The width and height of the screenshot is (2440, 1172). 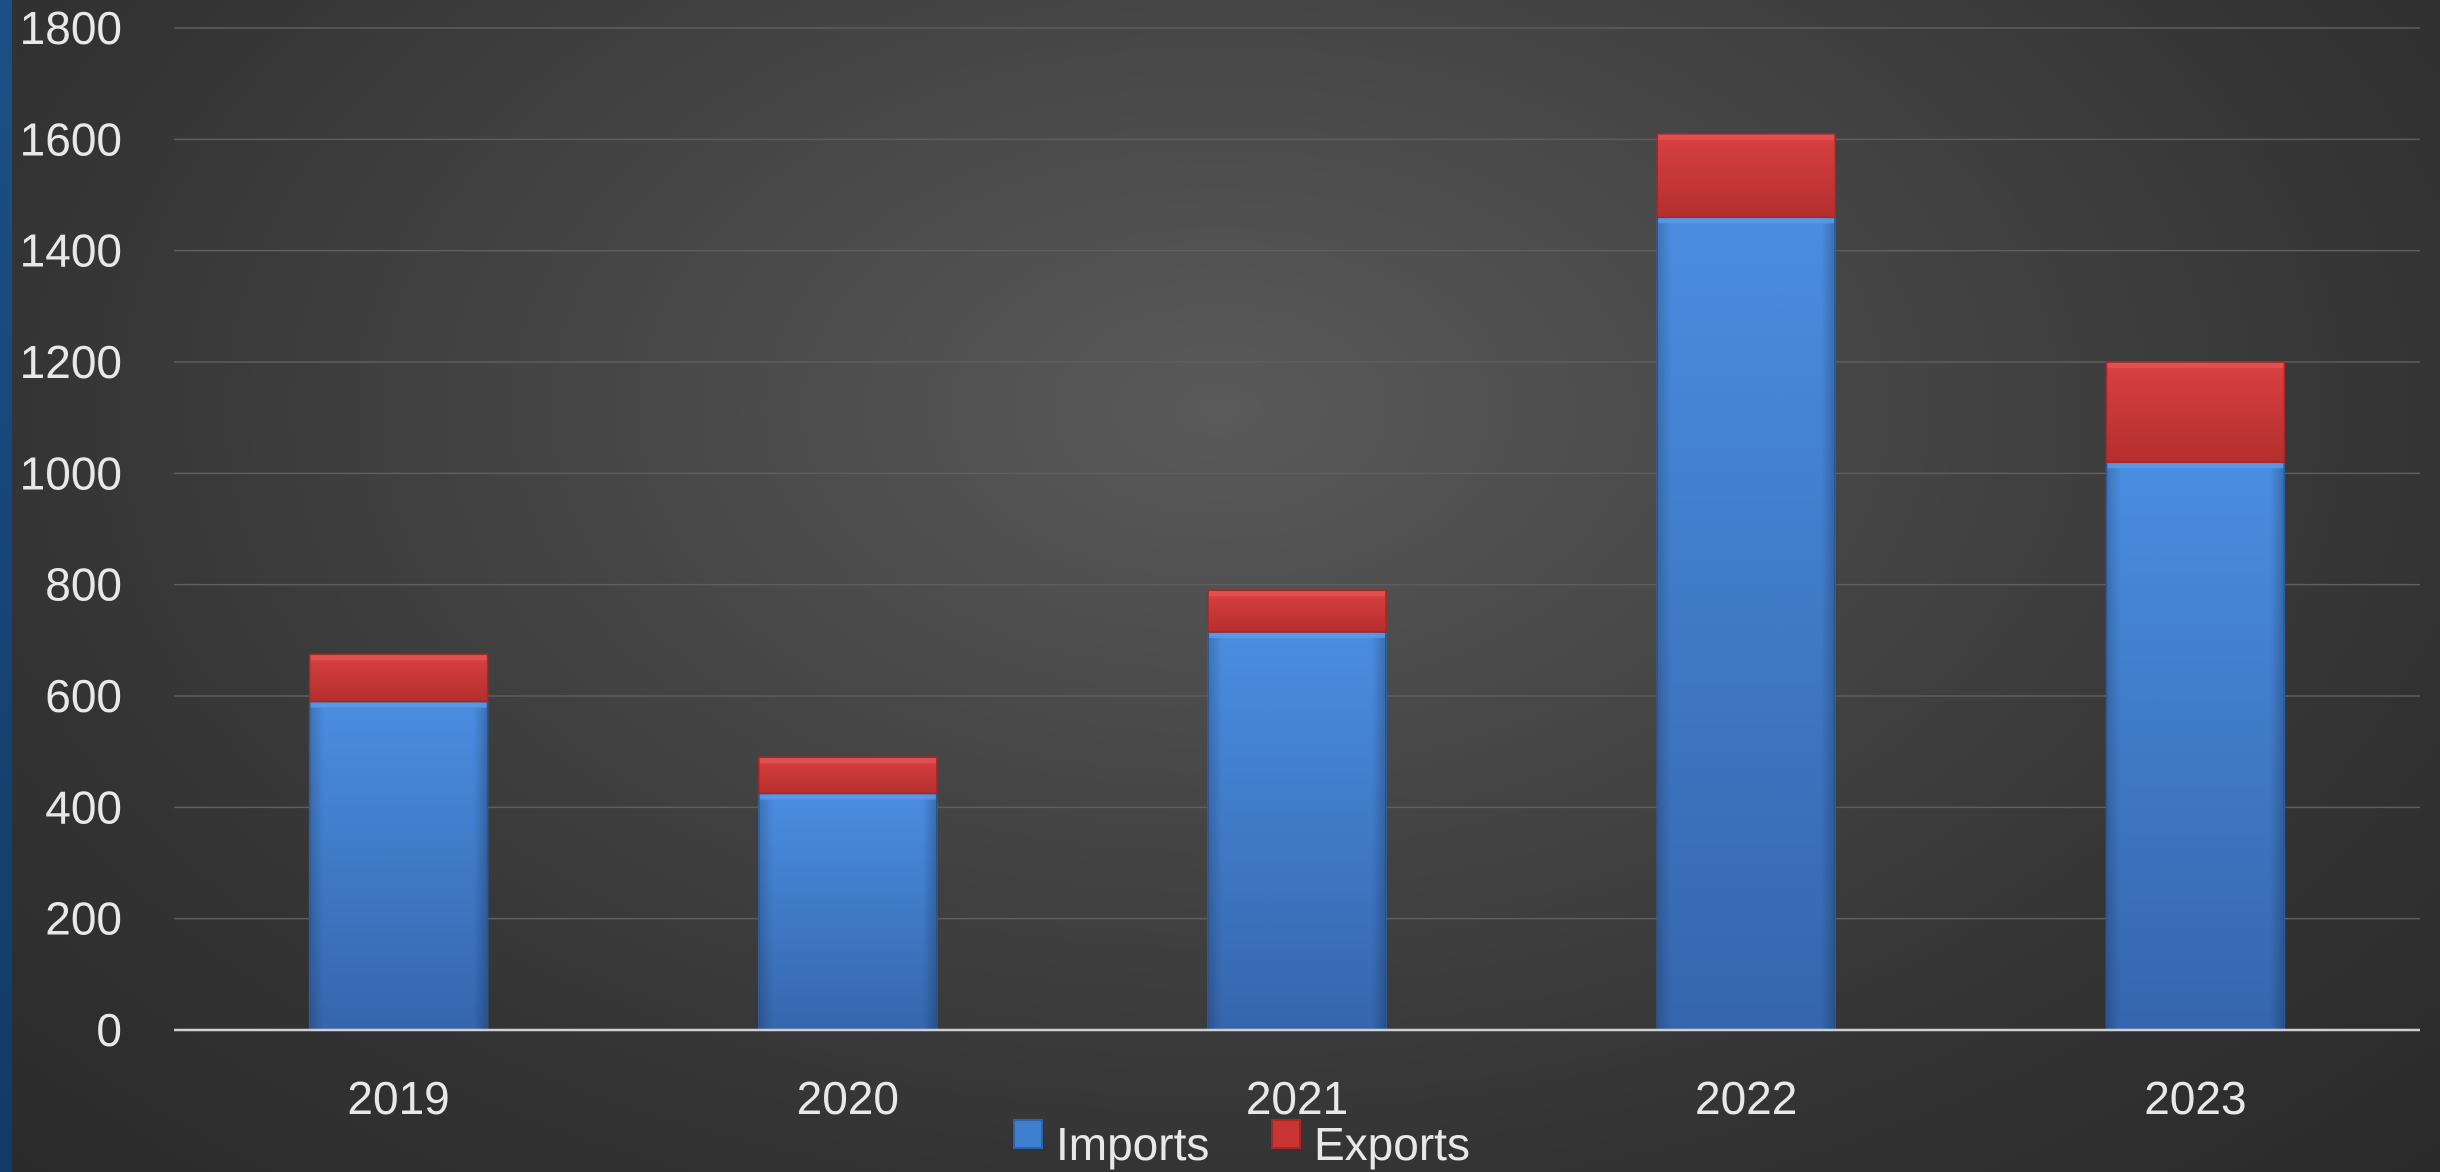 I want to click on bar-imports-2019, so click(x=398, y=865).